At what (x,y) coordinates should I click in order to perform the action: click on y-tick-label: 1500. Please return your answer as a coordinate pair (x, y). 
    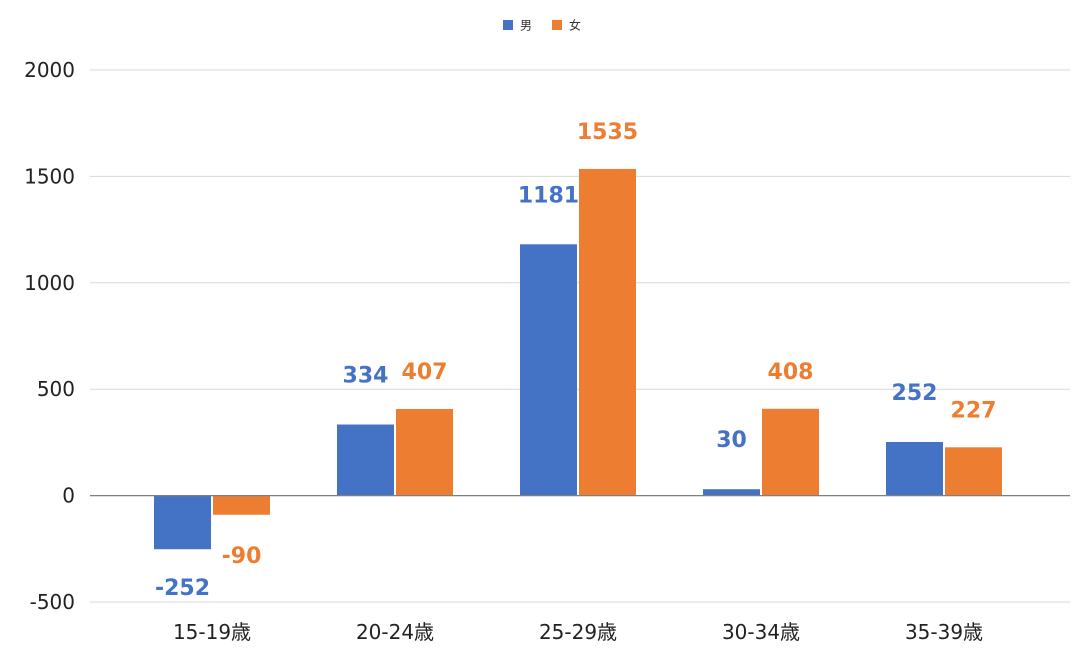
    Looking at the image, I should click on (49, 176).